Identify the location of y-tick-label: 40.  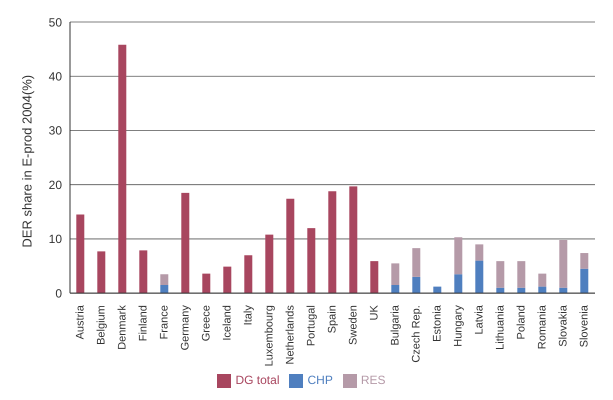
(55, 76).